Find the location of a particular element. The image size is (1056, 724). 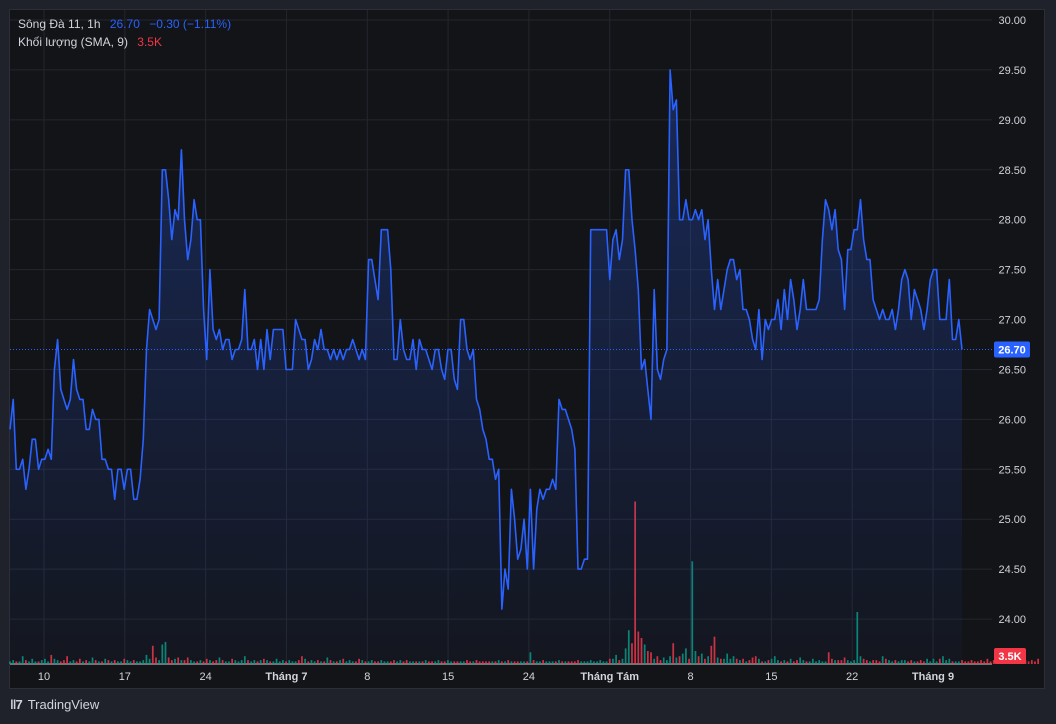

last-price-value: 26.70 is located at coordinates (124, 24).